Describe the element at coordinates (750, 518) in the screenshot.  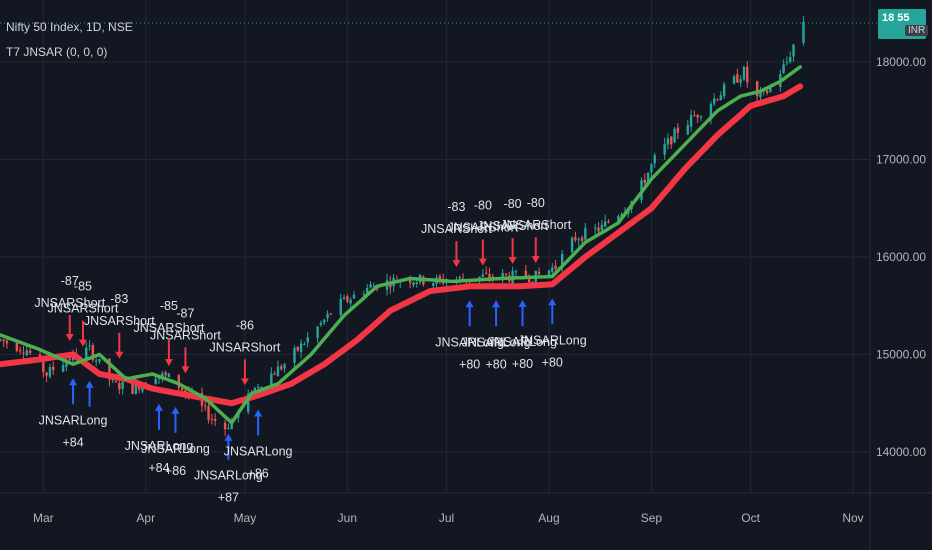
I see `time-tick-label: Oct` at that location.